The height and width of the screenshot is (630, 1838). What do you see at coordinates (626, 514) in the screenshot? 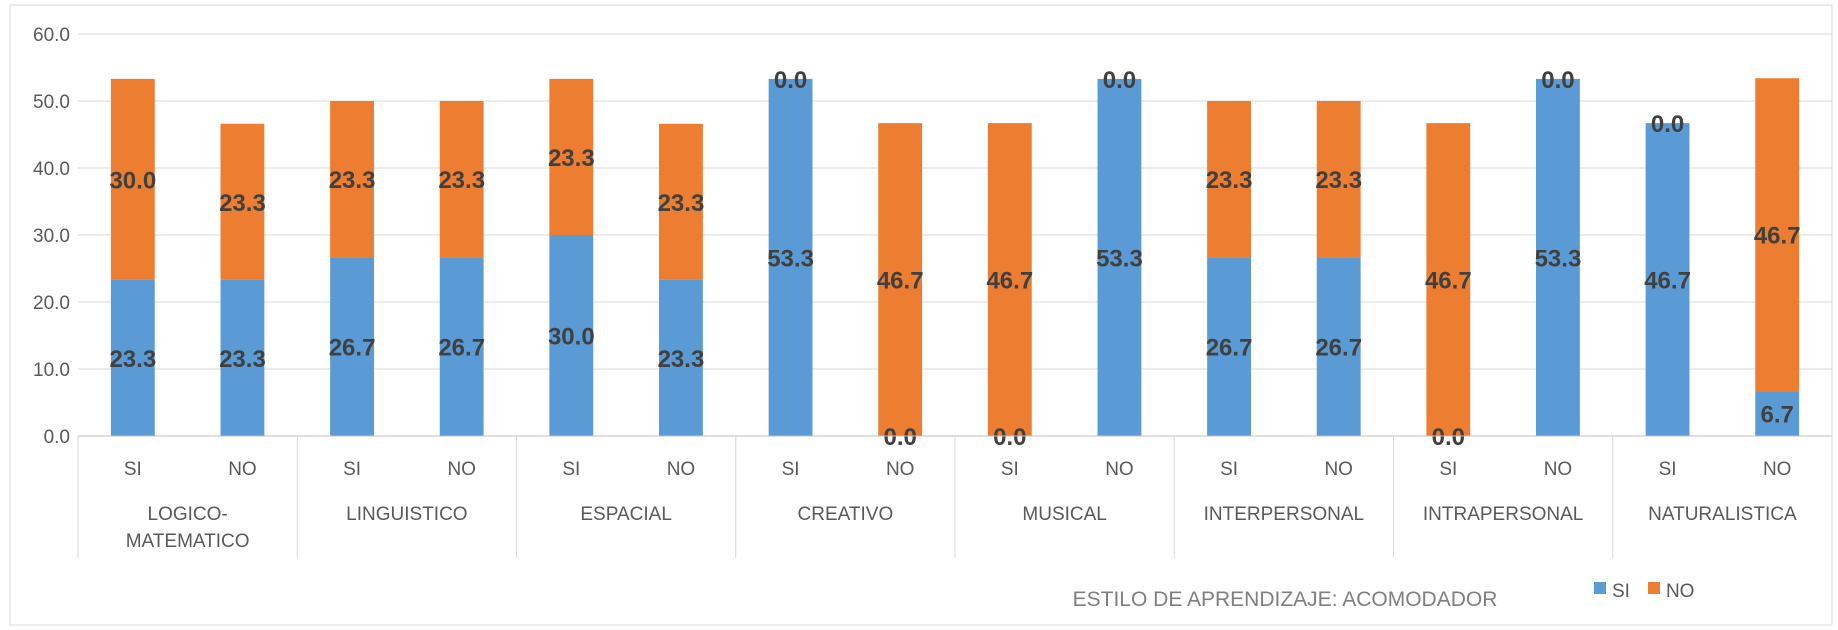
I see `group-label: ESPACIAL` at bounding box center [626, 514].